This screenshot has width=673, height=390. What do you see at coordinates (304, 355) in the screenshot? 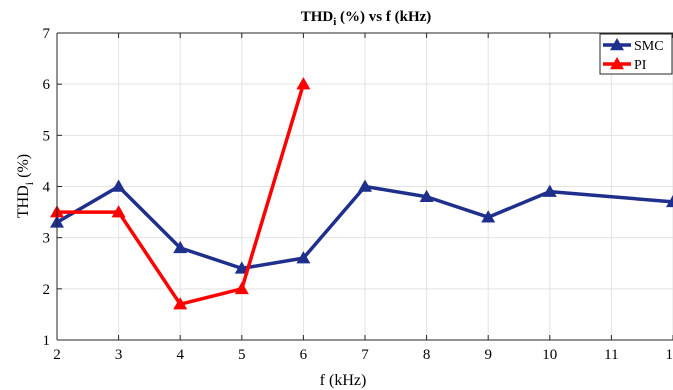
I see `x-tick-label: 6` at bounding box center [304, 355].